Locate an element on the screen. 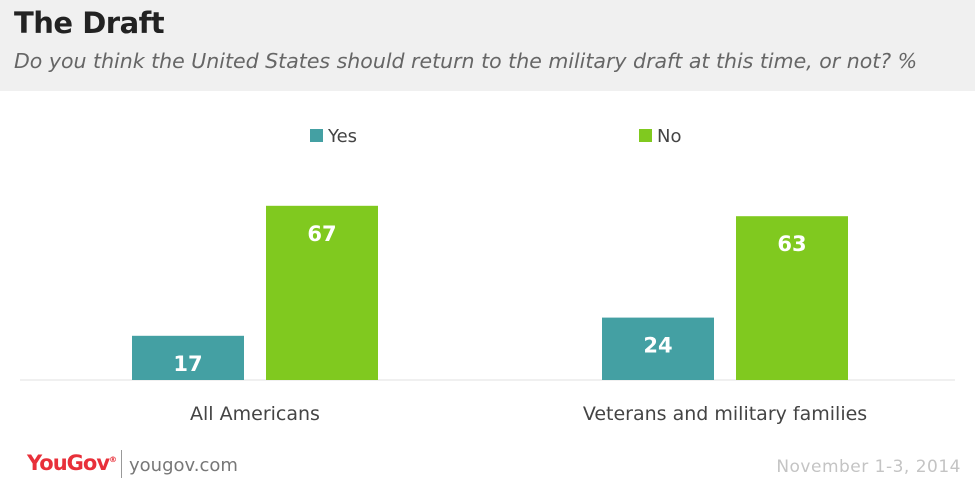 This screenshot has height=493, width=975. data-label-no-2: 63 is located at coordinates (791, 244).